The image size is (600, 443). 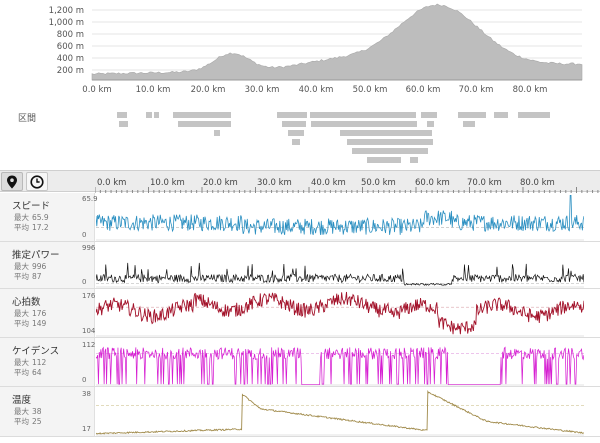 What do you see at coordinates (30, 266) in the screenshot?
I see `metric-max: 最大 996` at bounding box center [30, 266].